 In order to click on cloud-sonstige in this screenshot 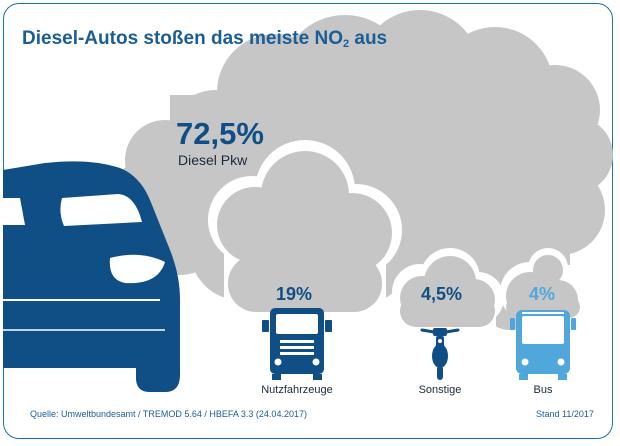, I will do `click(447, 291)`.